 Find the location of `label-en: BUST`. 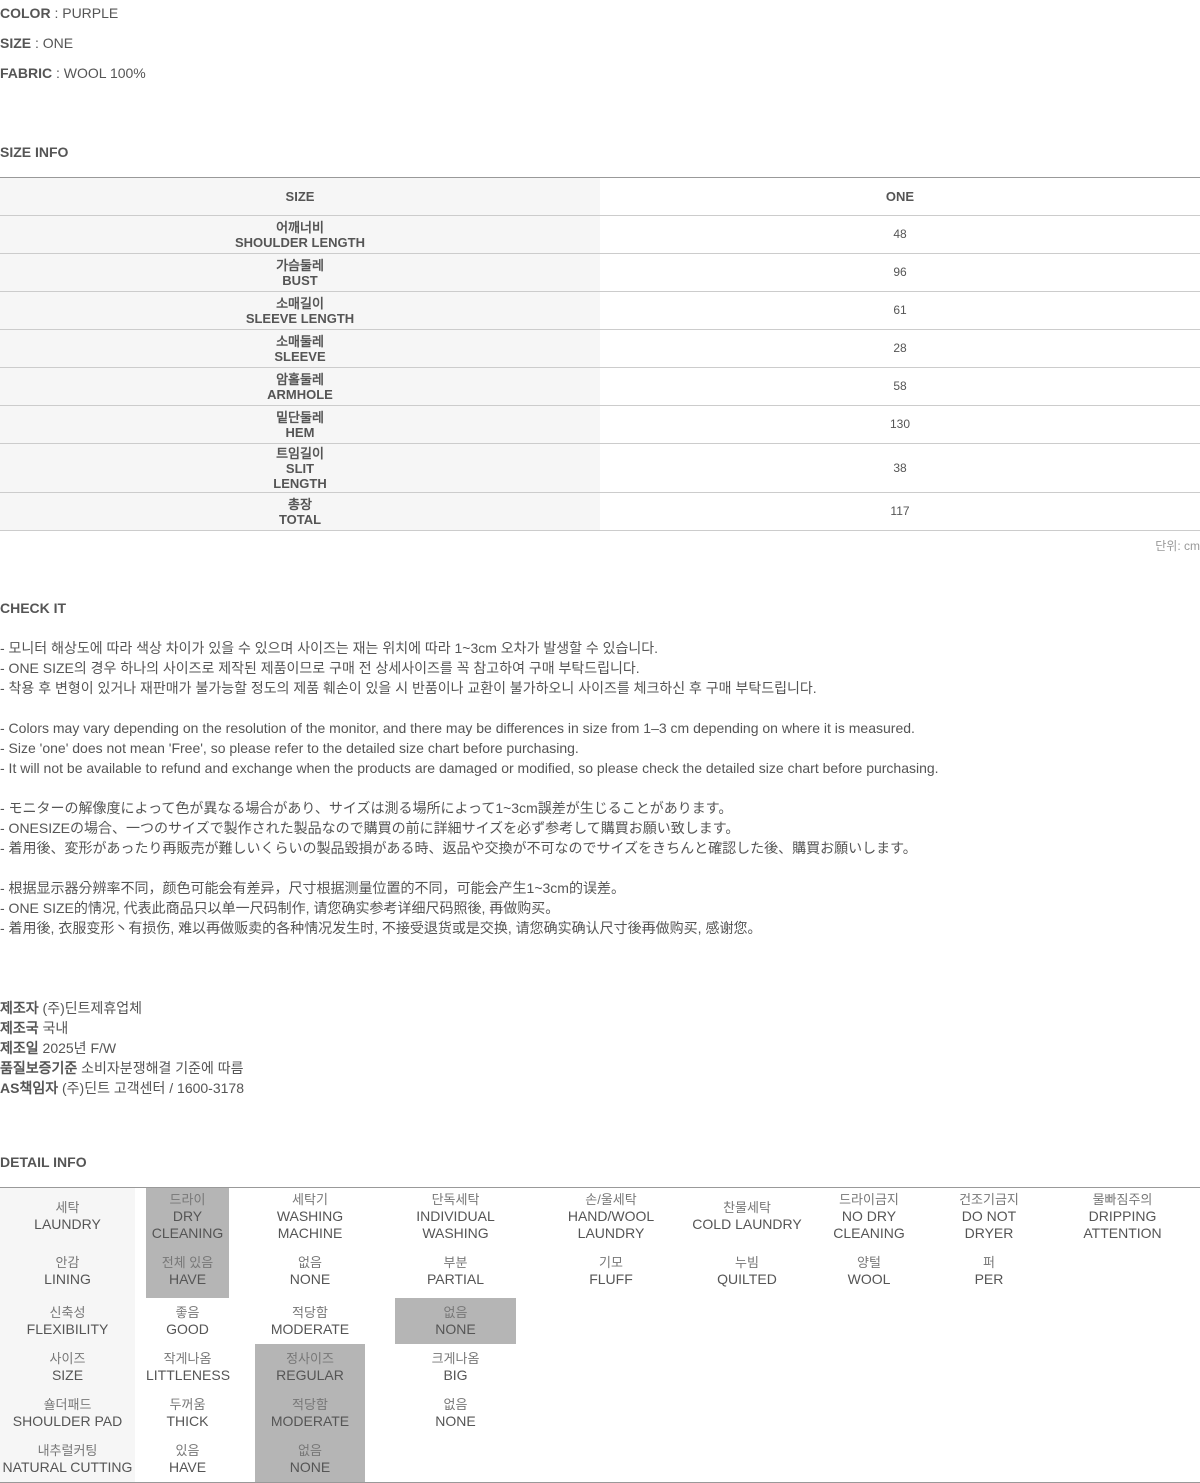

label-en: BUST is located at coordinates (300, 280).